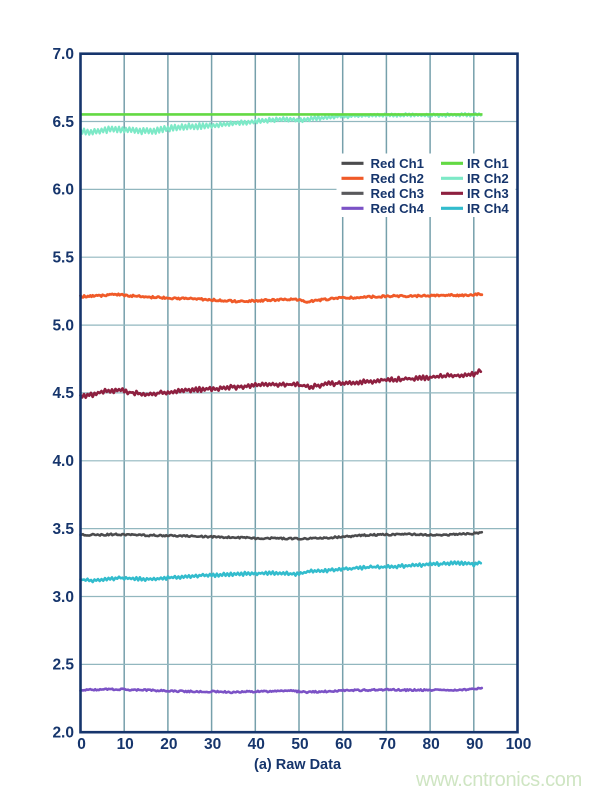 This screenshot has height=801, width=600. Describe the element at coordinates (63, 597) in the screenshot. I see `svg-text: 3.0` at that location.